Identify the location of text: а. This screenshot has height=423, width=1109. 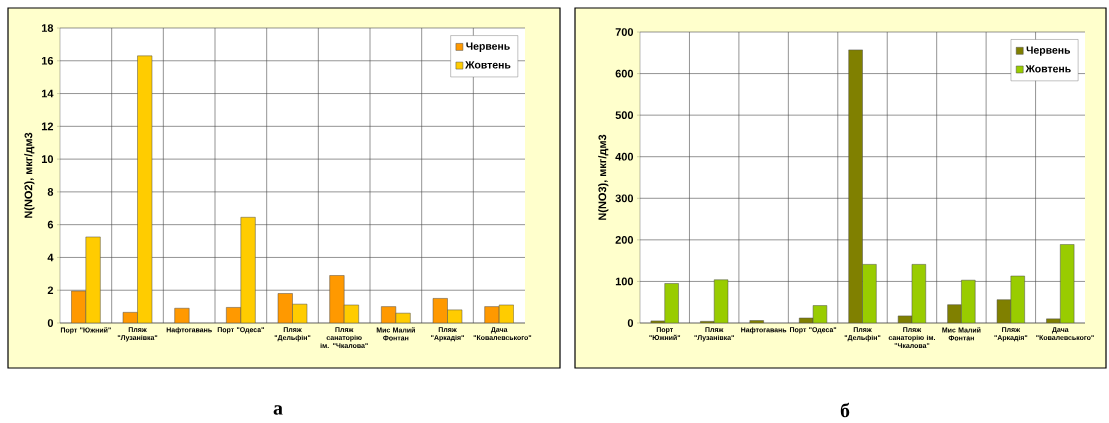
(278, 410).